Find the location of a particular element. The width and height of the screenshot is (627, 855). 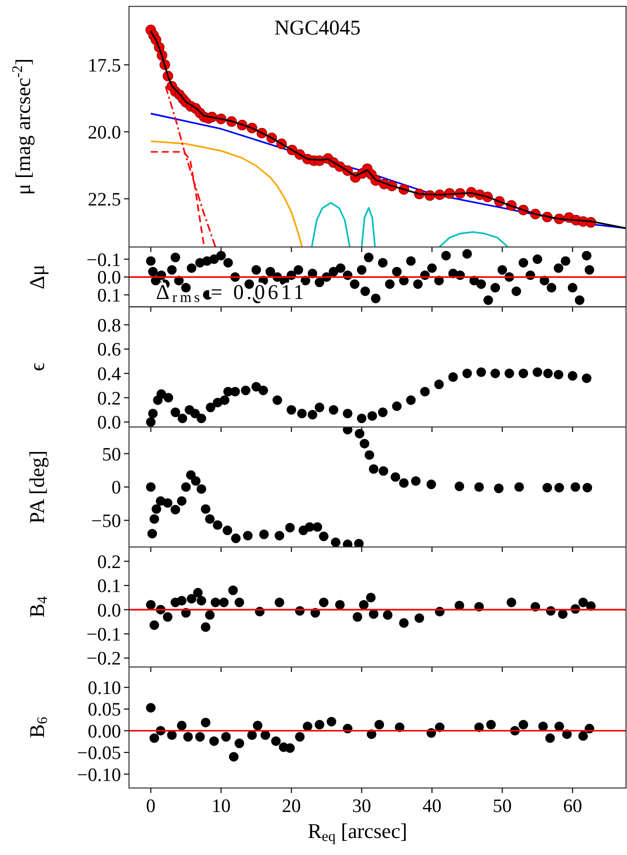

y-tick-label: −0.05 is located at coordinates (99, 753).